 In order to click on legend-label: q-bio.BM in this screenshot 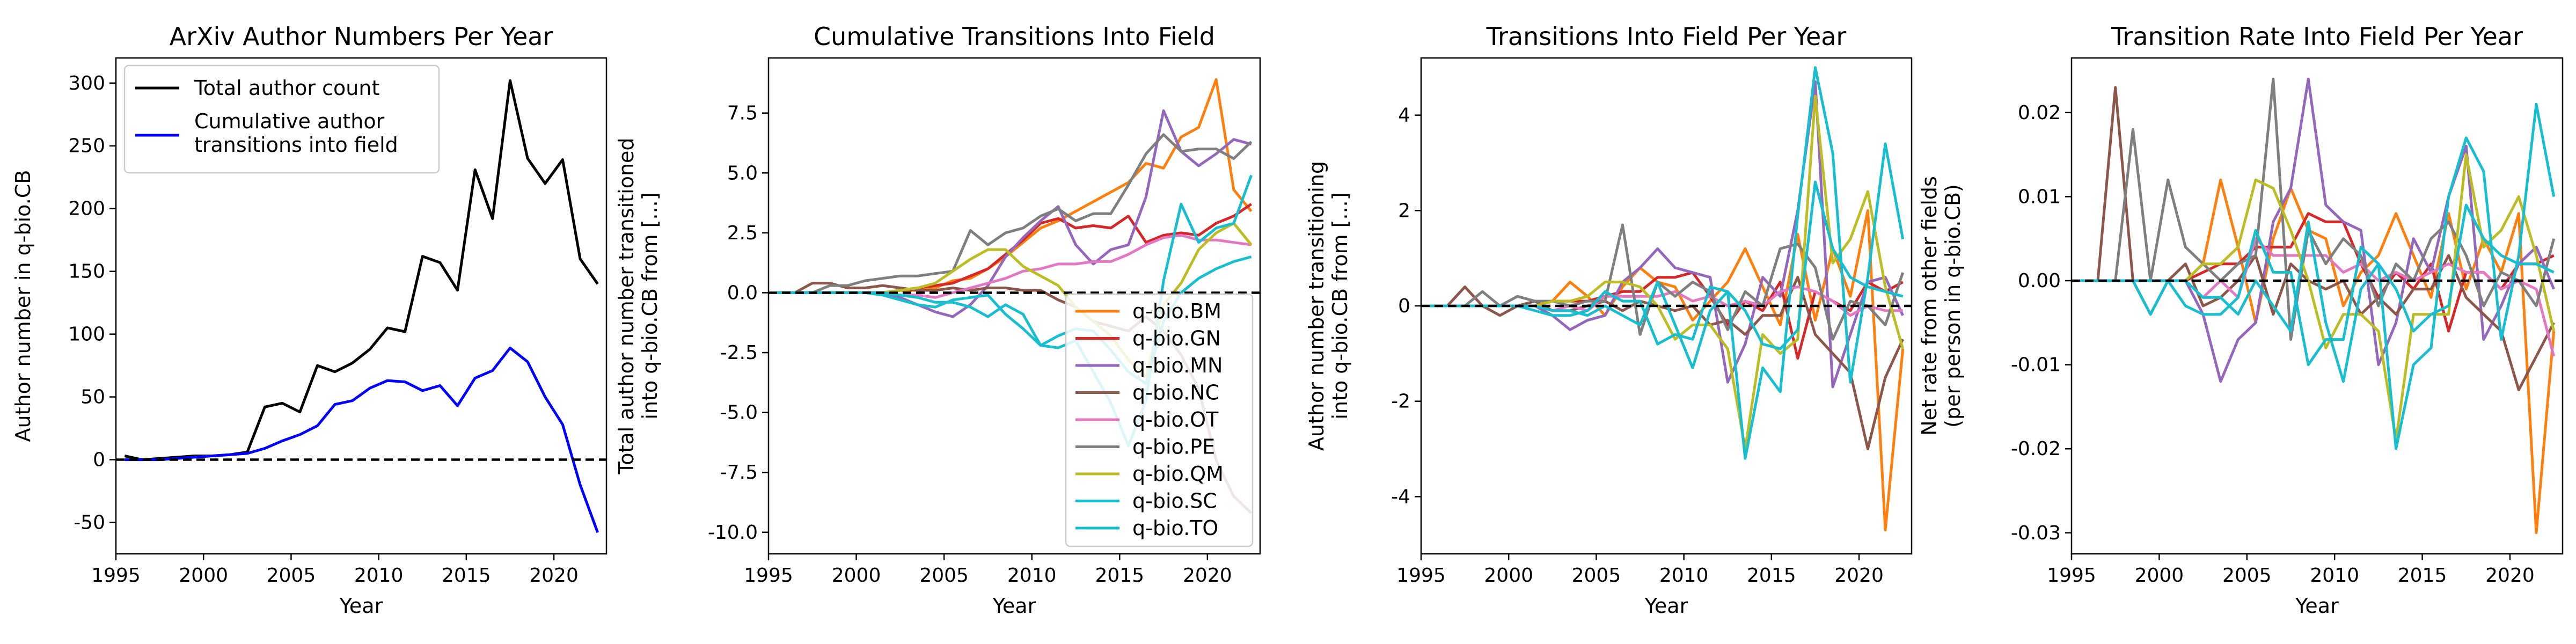, I will do `click(1176, 311)`.